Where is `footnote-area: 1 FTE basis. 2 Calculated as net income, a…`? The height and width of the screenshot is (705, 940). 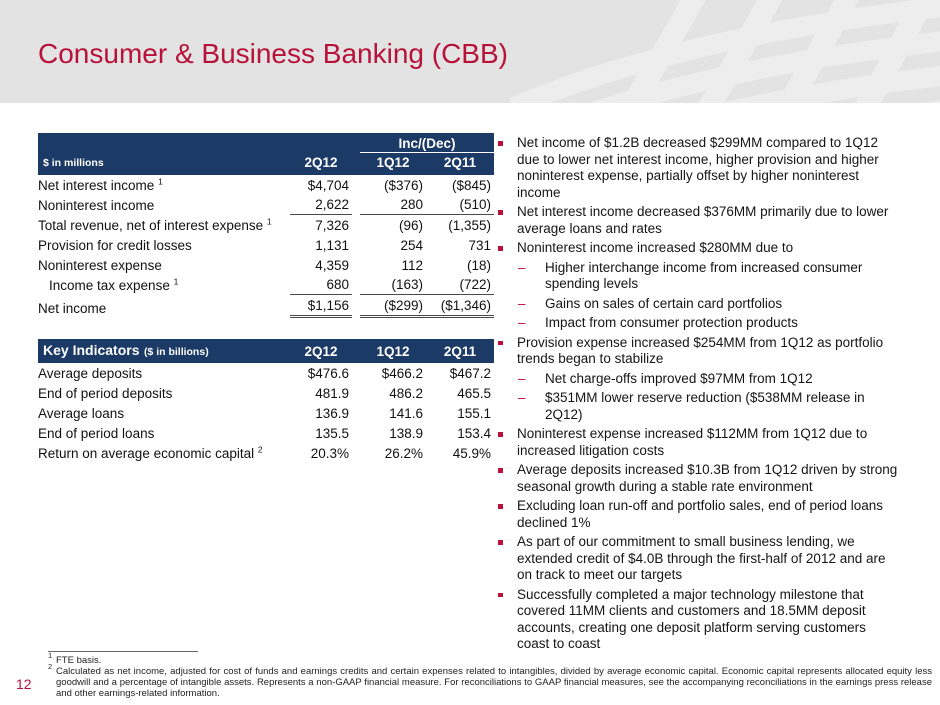 footnote-area: 1 FTE basis. 2 Calculated as net income, a… is located at coordinates (490, 675).